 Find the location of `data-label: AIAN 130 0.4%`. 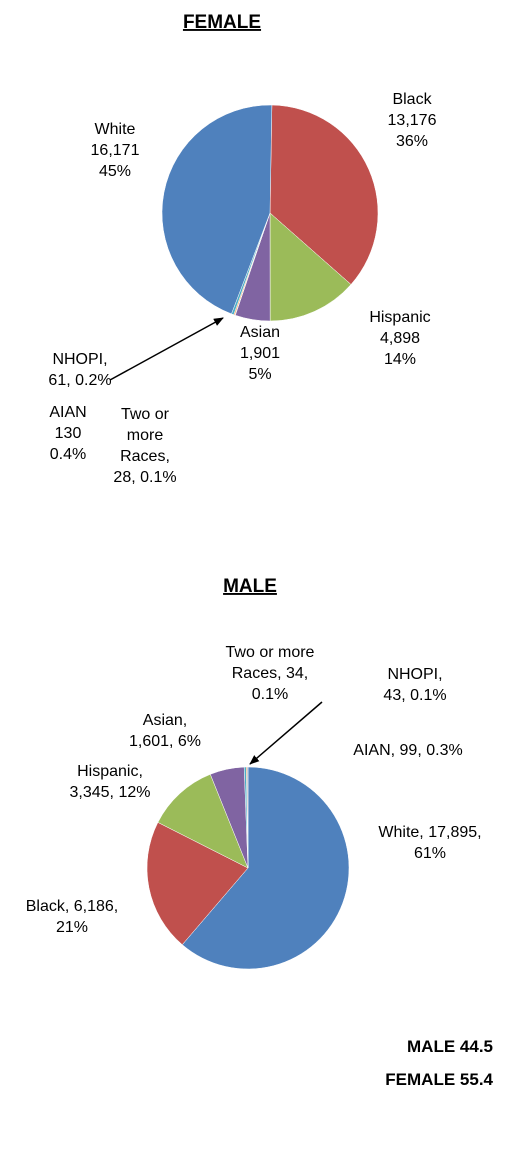

data-label: AIAN 130 0.4% is located at coordinates (67, 433).